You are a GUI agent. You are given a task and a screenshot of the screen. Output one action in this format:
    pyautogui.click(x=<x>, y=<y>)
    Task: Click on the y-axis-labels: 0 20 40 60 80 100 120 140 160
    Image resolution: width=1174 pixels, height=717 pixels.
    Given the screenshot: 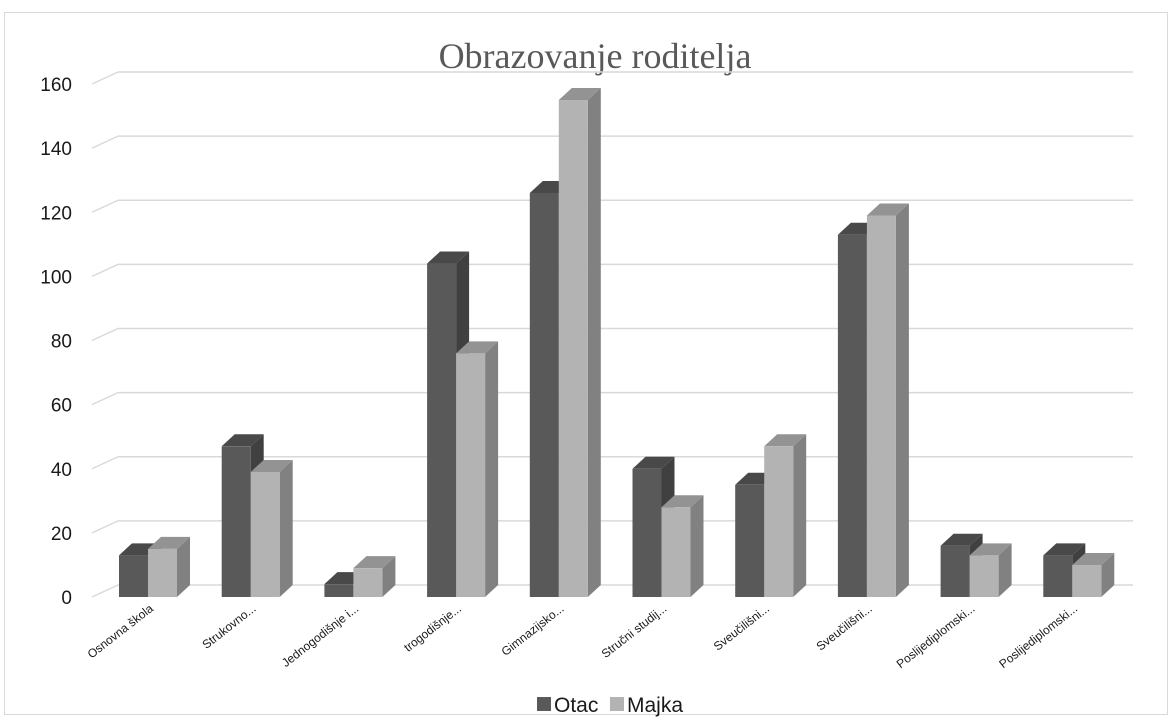 What is the action you would take?
    pyautogui.click(x=56, y=342)
    